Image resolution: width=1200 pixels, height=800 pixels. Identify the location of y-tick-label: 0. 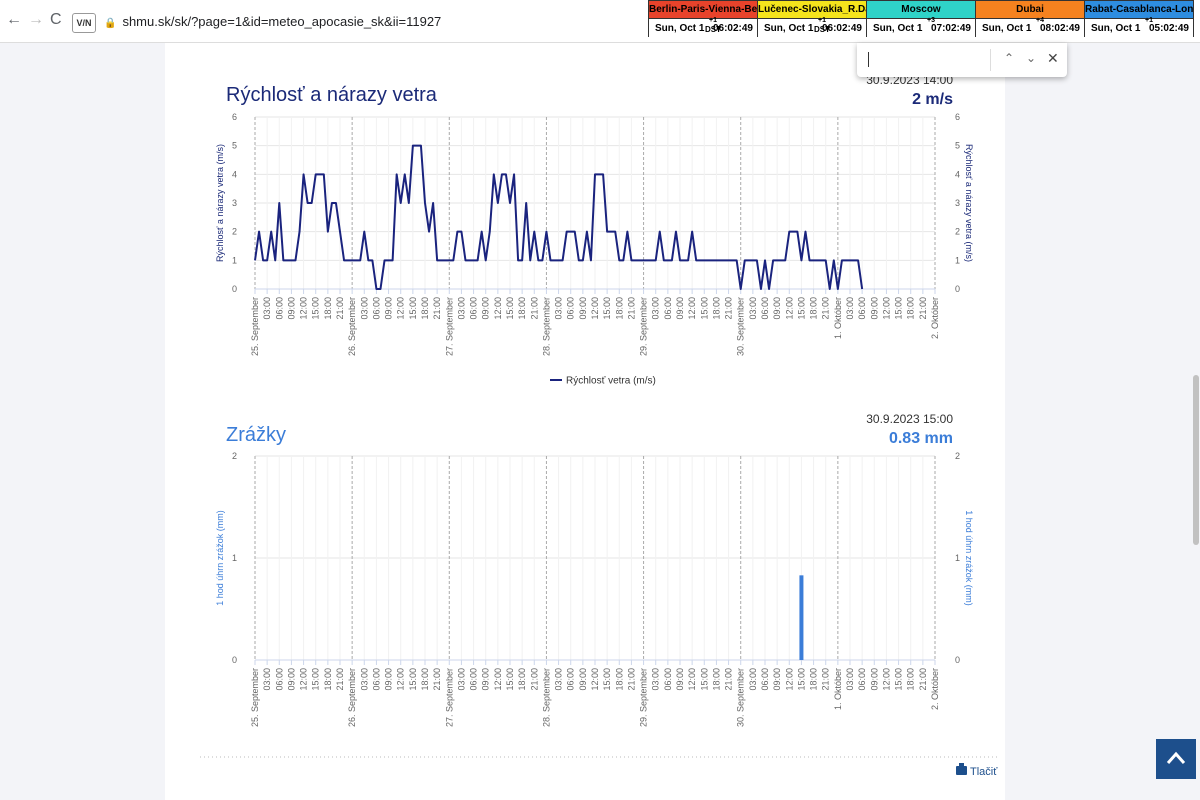
(234, 289).